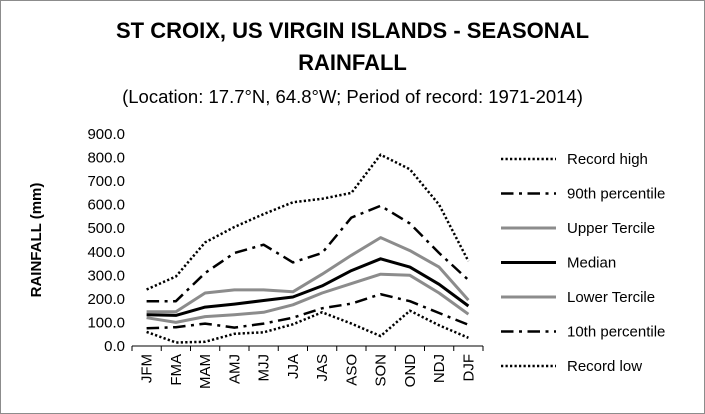 This screenshot has width=705, height=414. Describe the element at coordinates (106, 299) in the screenshot. I see `y-tick-label: 200.0` at that location.